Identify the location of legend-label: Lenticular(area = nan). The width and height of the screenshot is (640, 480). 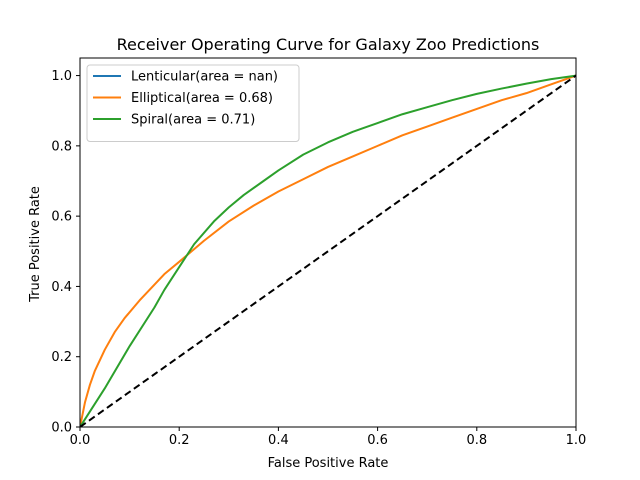
(204, 77).